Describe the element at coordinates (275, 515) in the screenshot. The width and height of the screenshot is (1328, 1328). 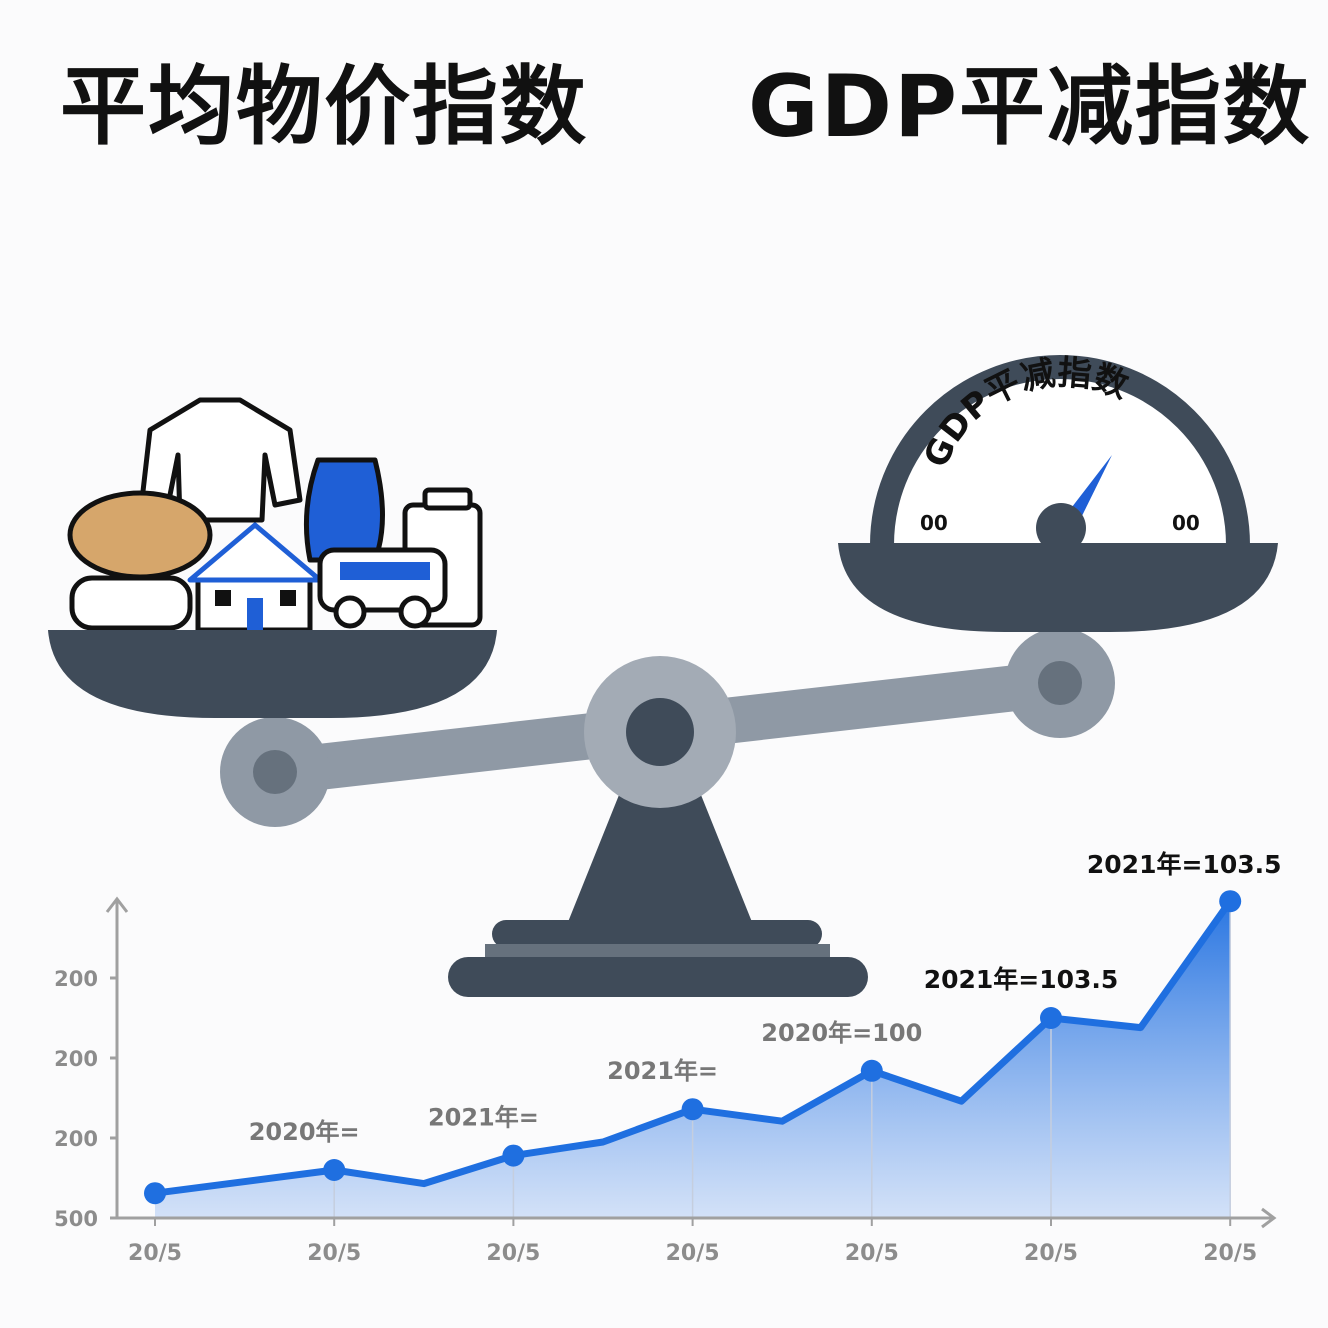
I see `basket-of-goods` at that location.